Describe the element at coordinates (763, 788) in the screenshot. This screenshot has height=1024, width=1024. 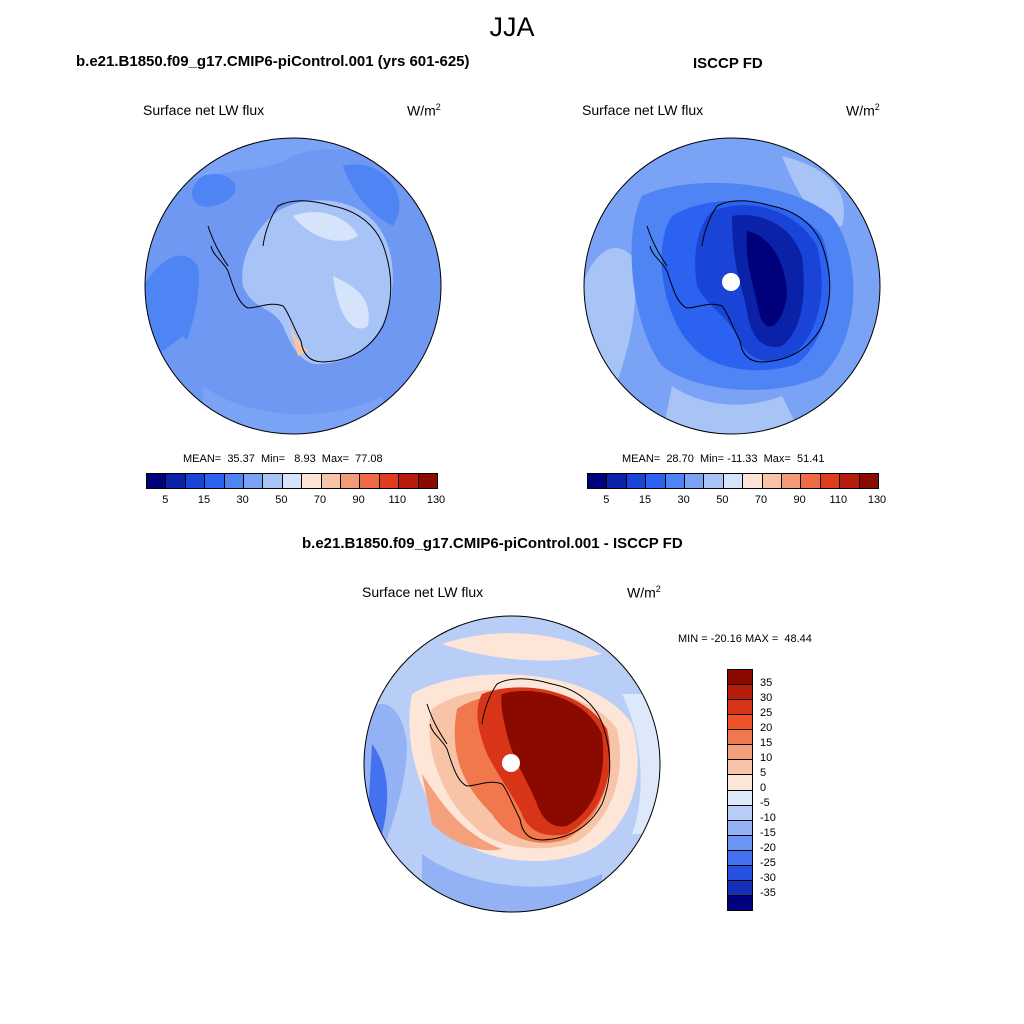
I see `colorbar-tick-label: 0` at that location.